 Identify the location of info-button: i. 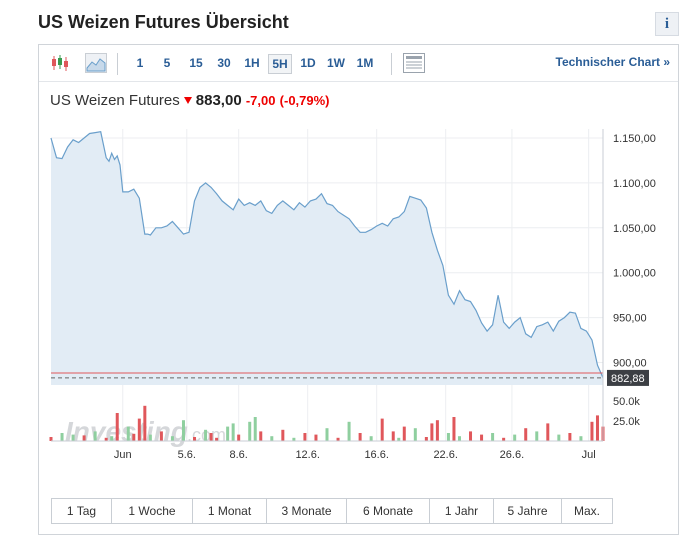
(667, 24).